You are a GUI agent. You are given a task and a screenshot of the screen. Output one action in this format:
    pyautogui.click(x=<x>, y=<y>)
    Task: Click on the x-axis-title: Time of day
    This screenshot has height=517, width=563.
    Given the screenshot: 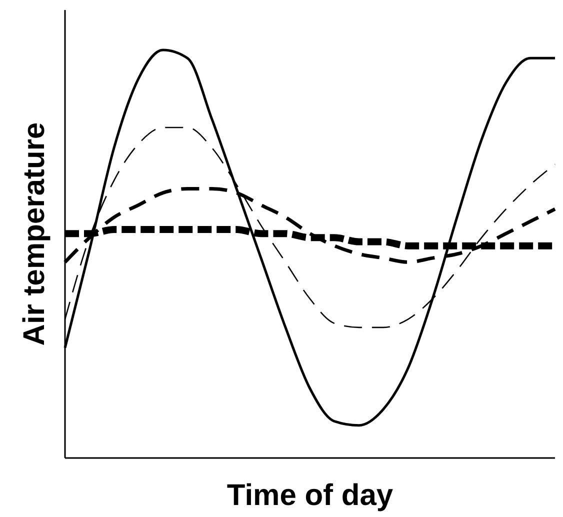 What is the action you would take?
    pyautogui.click(x=310, y=495)
    